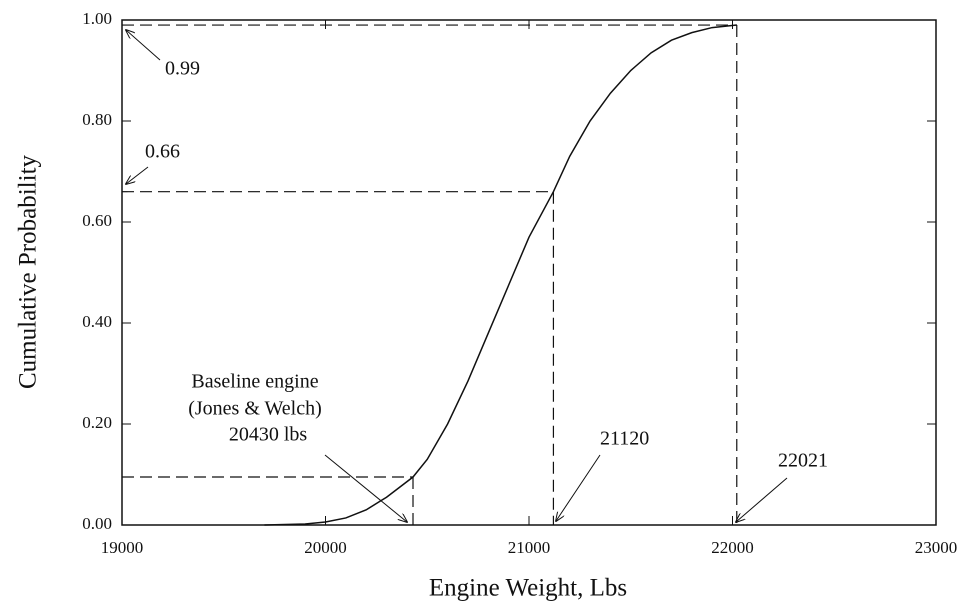 This screenshot has height=610, width=964. I want to click on annotation: (Jones & Welch), so click(255, 409).